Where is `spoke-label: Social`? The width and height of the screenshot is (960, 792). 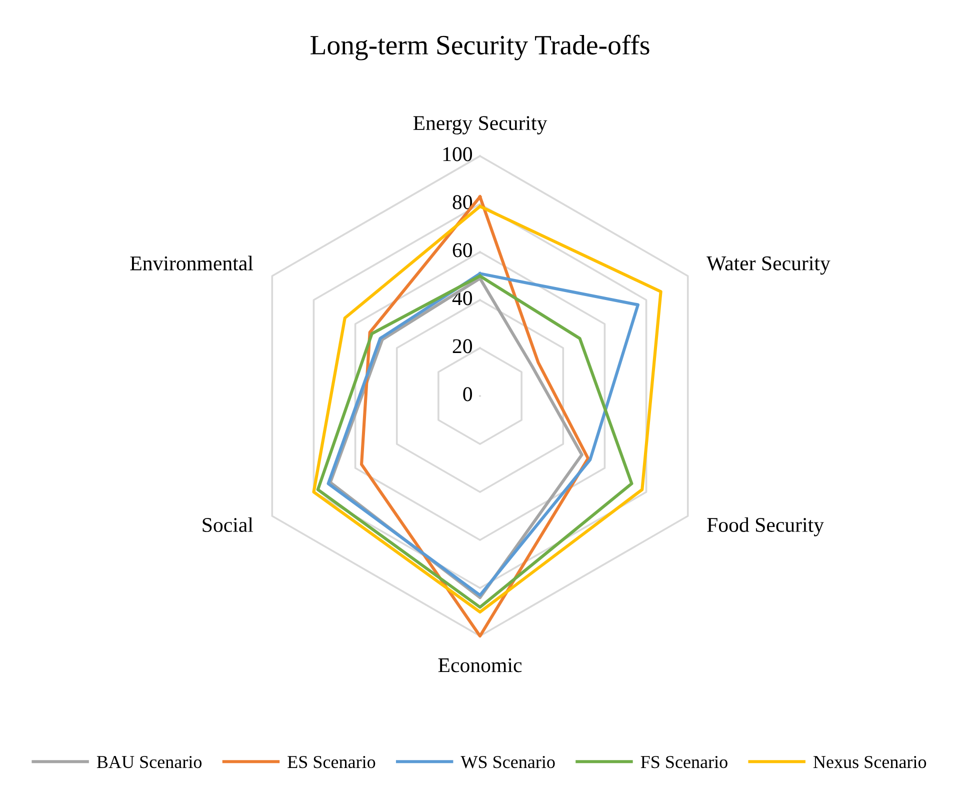
spoke-label: Social is located at coordinates (228, 524).